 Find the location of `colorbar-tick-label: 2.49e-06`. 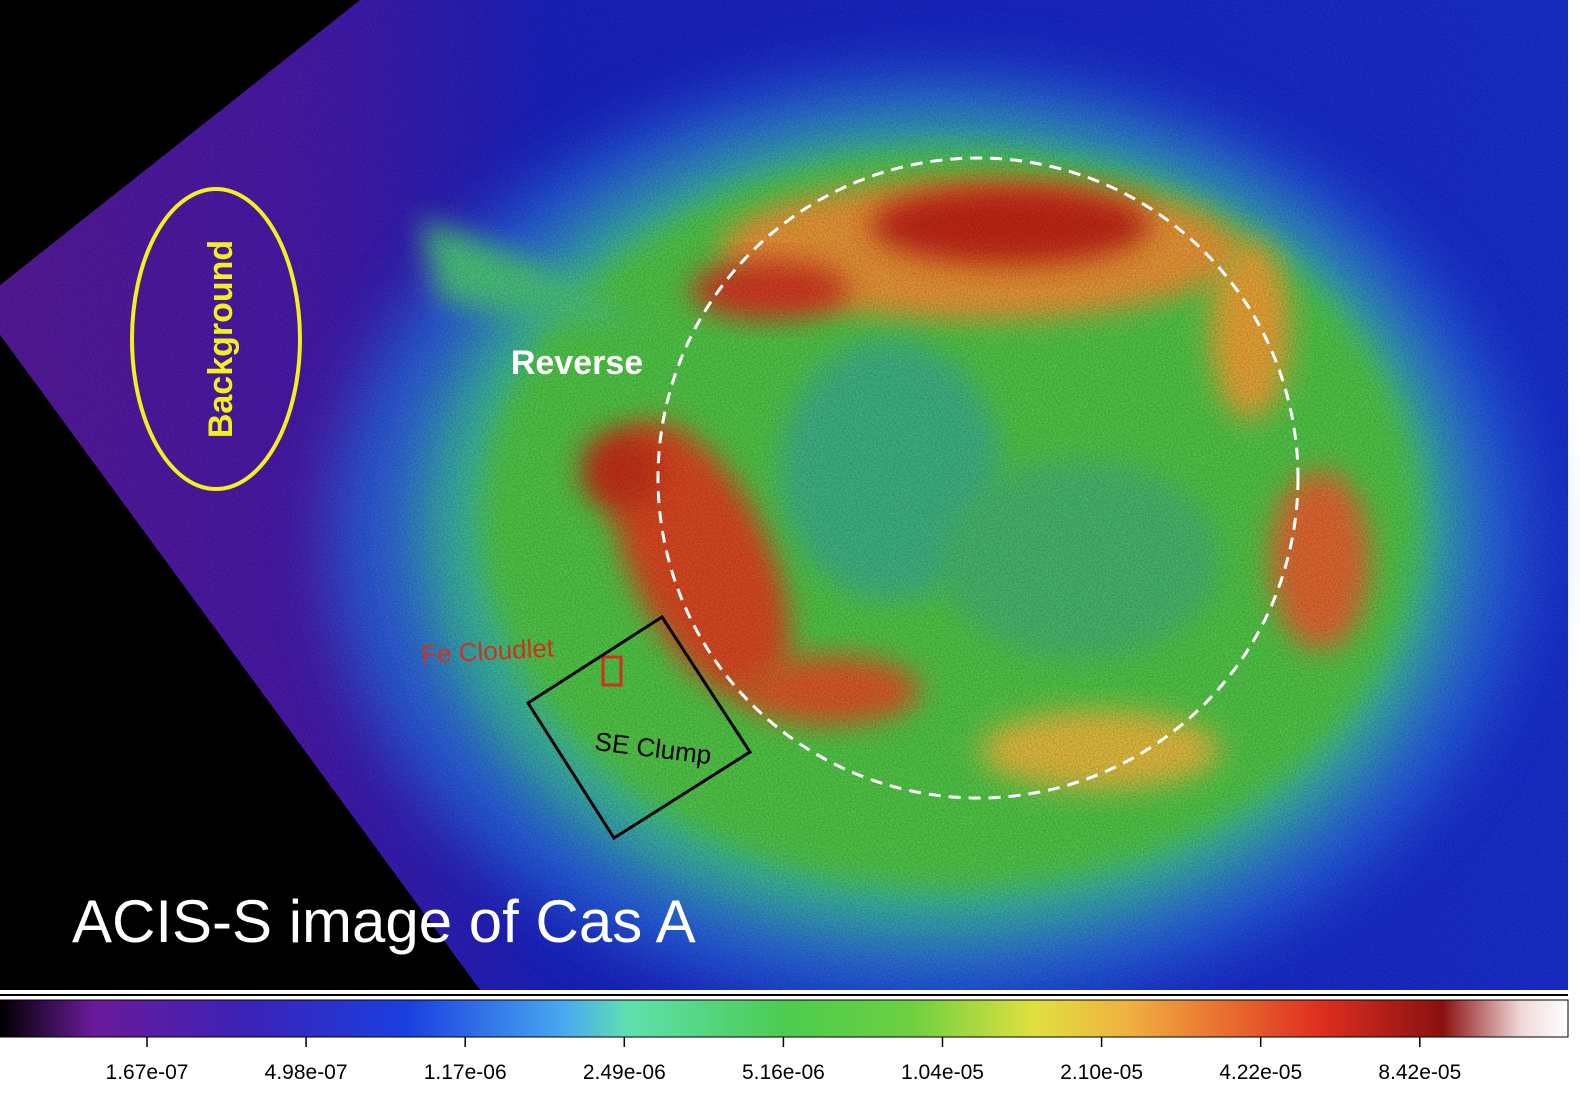

colorbar-tick-label: 2.49e-06 is located at coordinates (624, 1072).